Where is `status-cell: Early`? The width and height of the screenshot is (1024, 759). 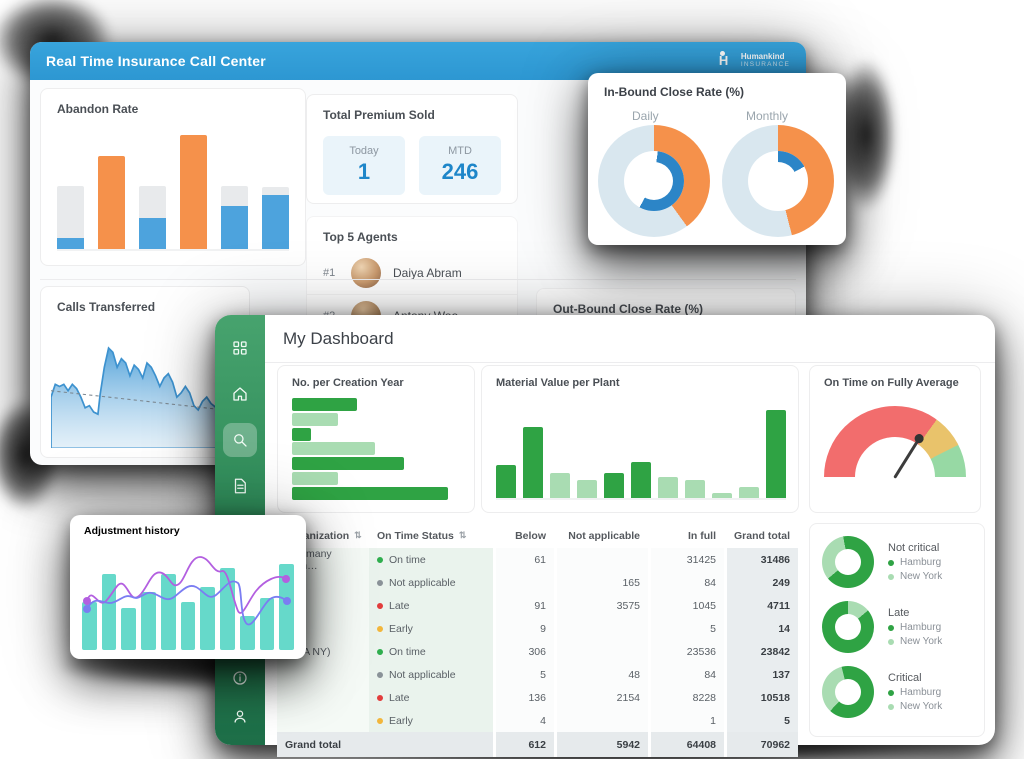 status-cell: Early is located at coordinates (431, 720).